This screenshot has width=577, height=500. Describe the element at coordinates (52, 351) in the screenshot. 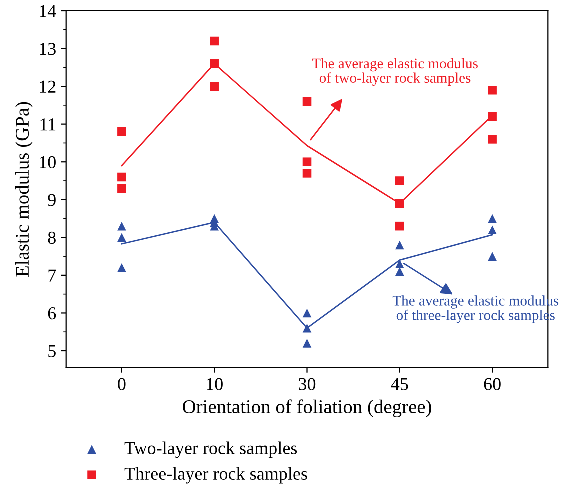

I see `y-tick-label: 5` at that location.